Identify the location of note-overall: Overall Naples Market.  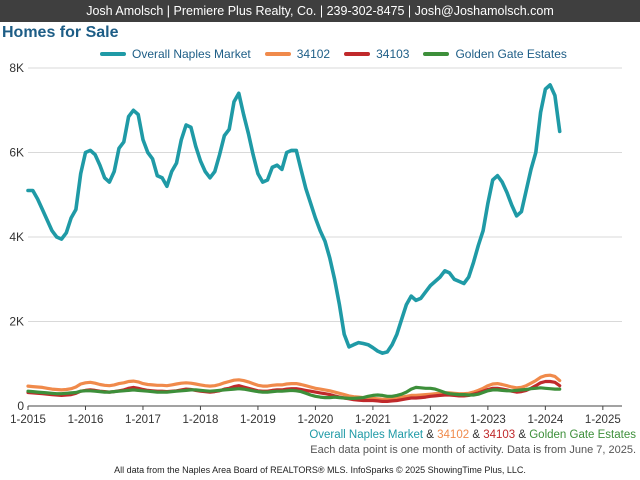
(366, 435).